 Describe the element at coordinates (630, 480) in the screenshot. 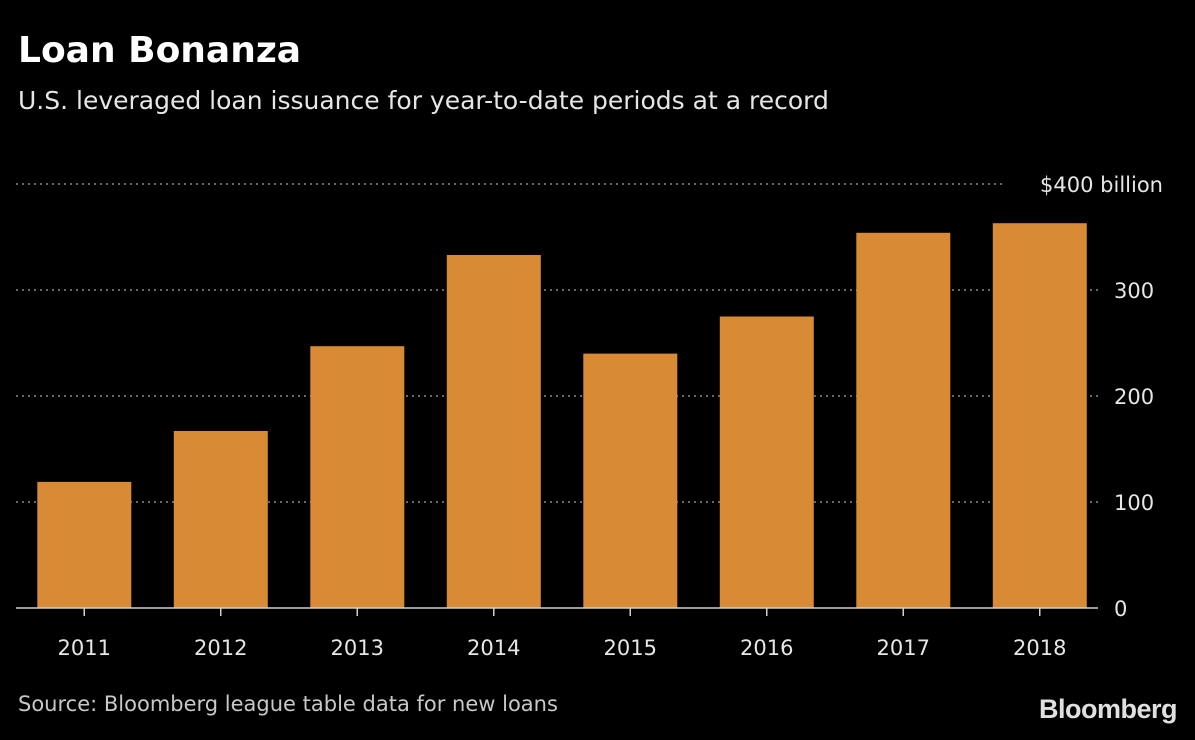

I see `bar-2015` at that location.